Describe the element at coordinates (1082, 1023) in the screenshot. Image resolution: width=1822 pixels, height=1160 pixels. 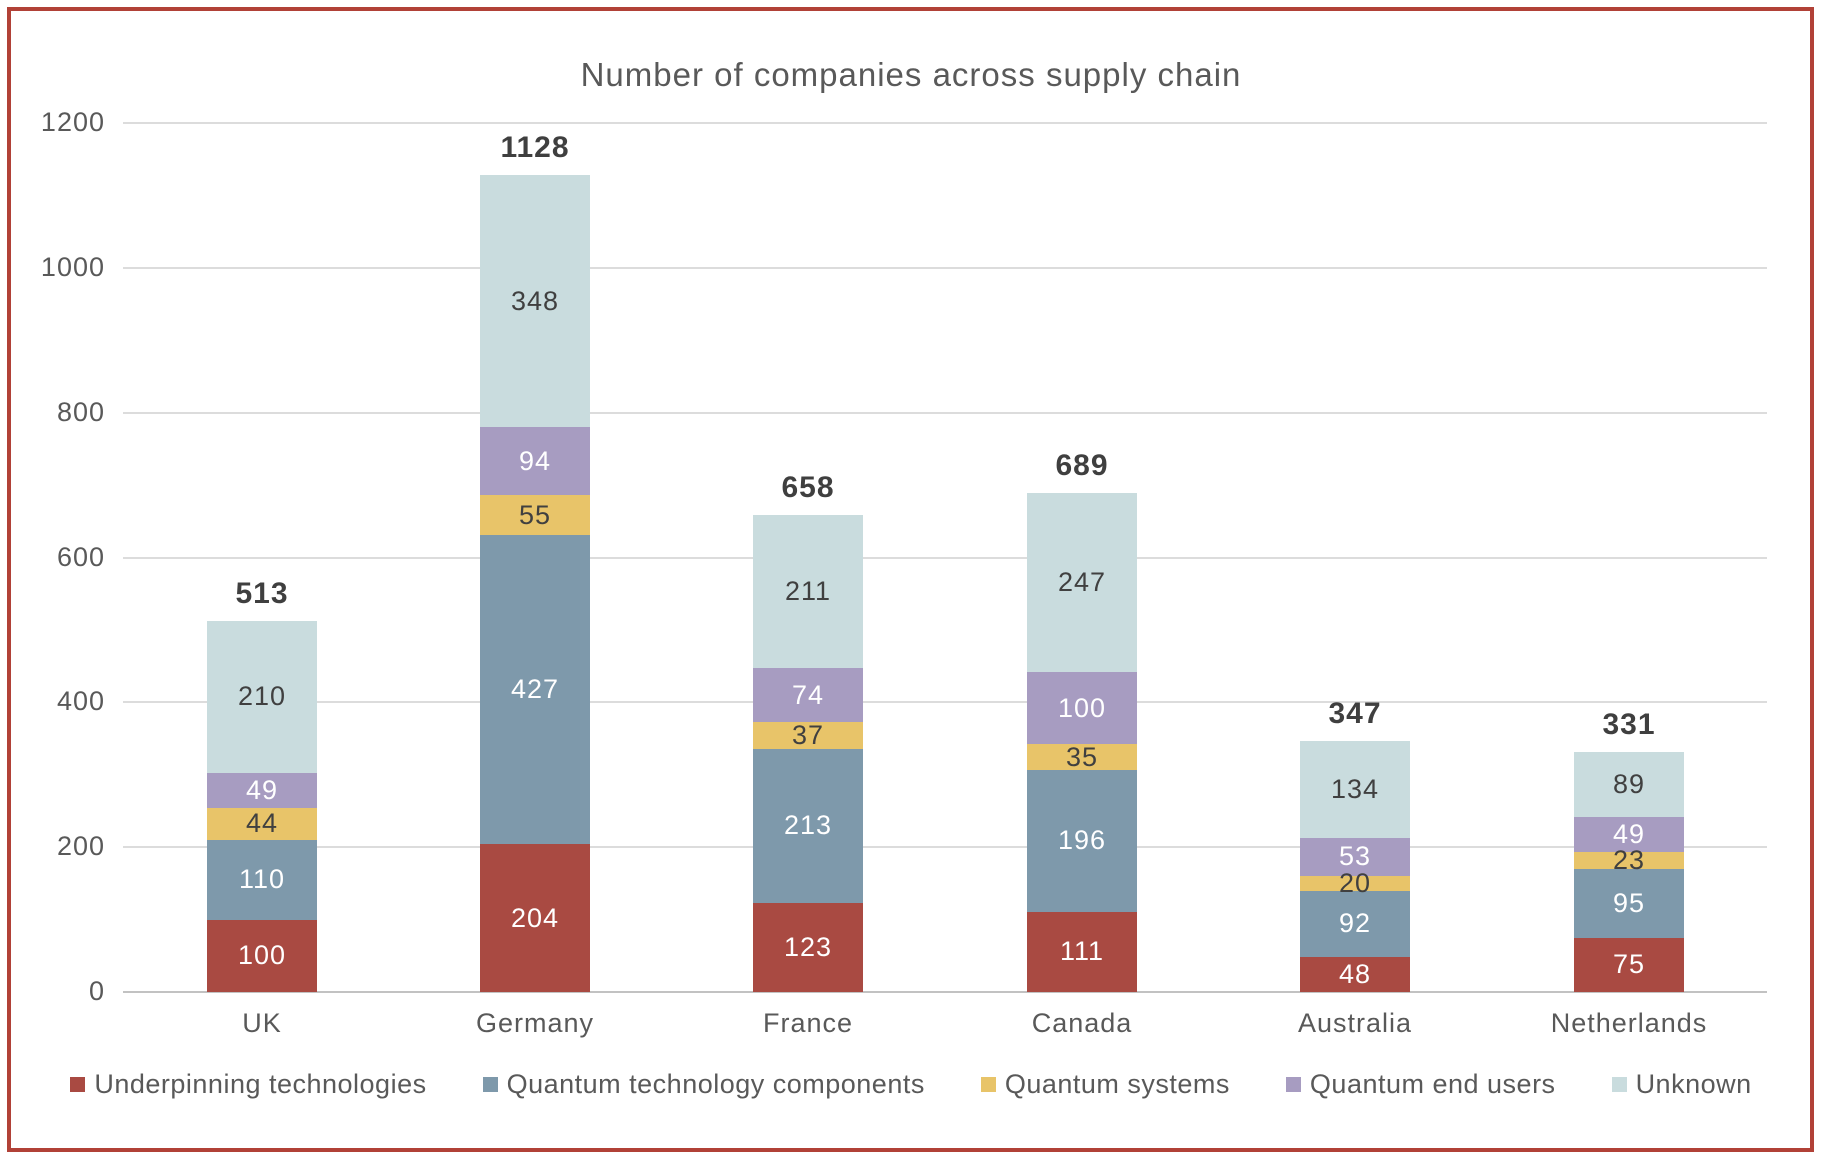
I see `x-axis-label: Canada` at that location.